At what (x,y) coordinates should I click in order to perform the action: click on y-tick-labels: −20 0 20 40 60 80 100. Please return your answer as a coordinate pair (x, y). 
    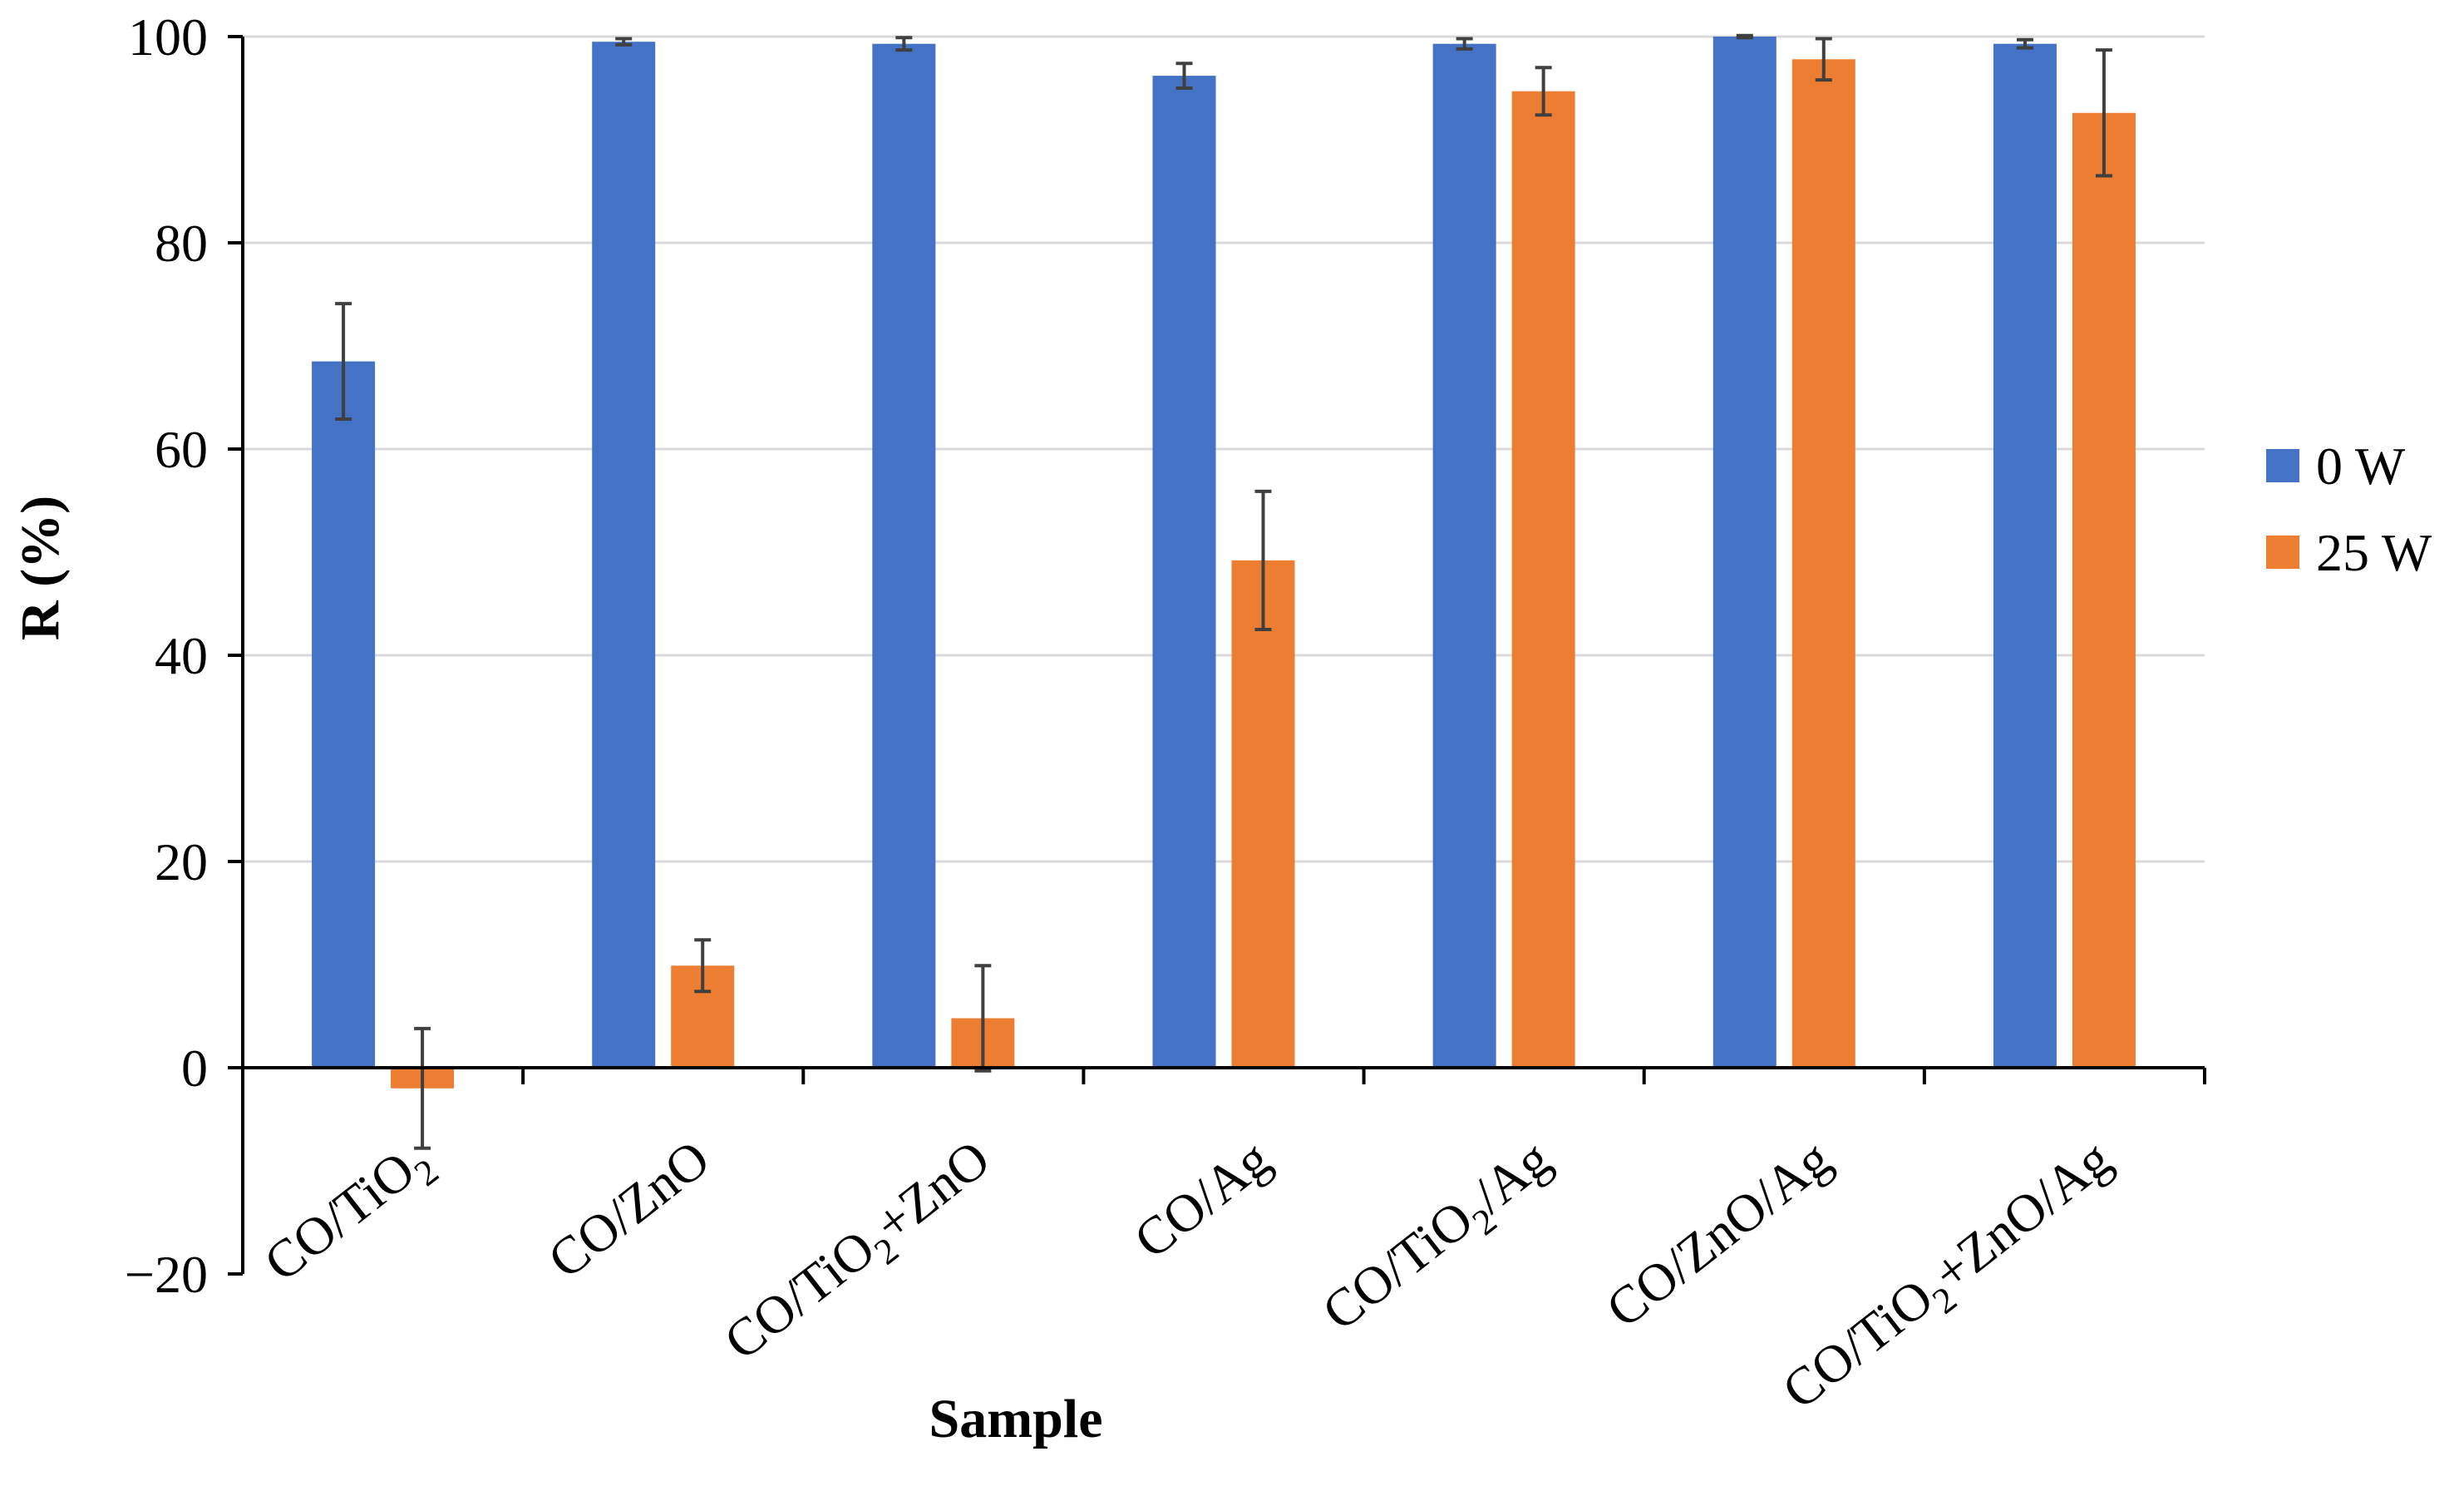
    Looking at the image, I should click on (166, 655).